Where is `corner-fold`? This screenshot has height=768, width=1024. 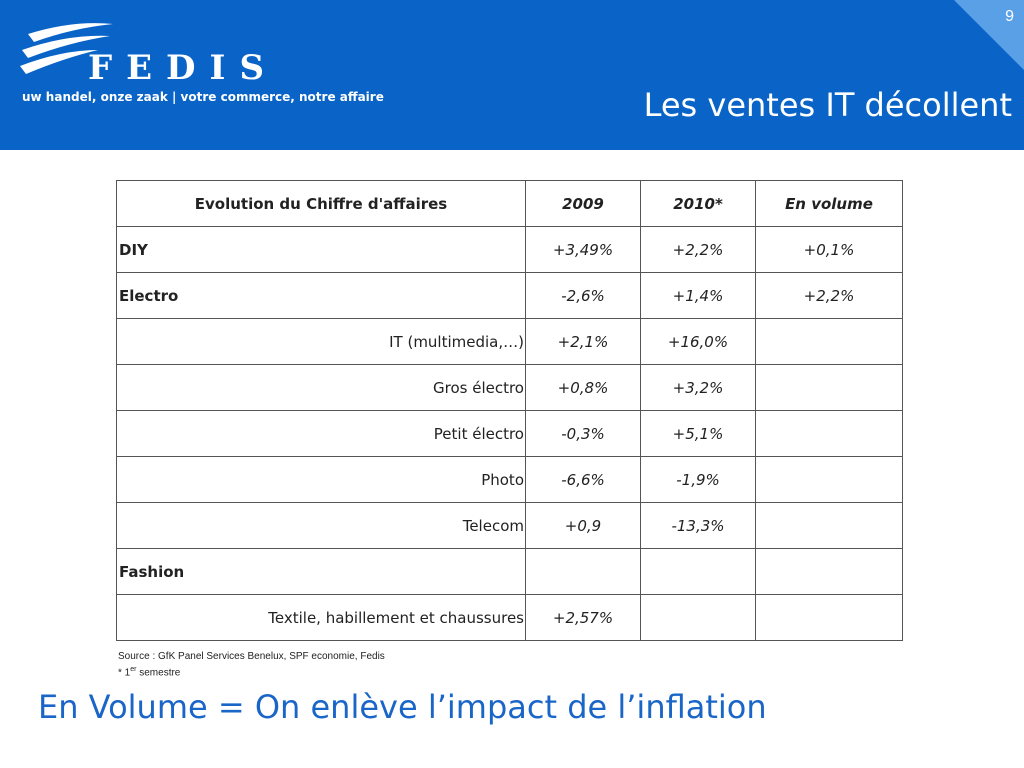 corner-fold is located at coordinates (989, 35).